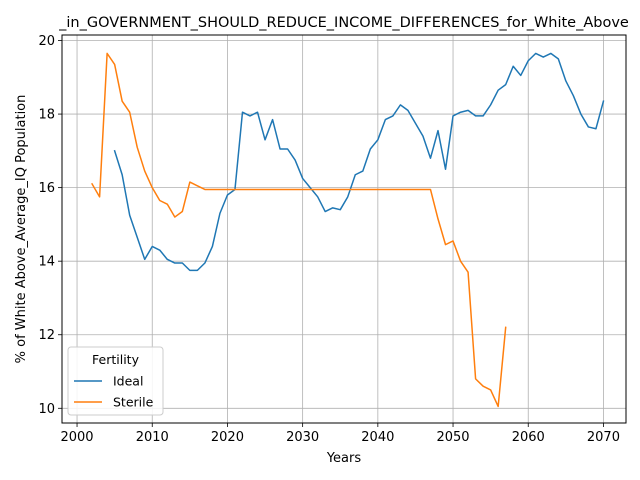 The width and height of the screenshot is (640, 480). I want to click on legend-box, so click(115, 381).